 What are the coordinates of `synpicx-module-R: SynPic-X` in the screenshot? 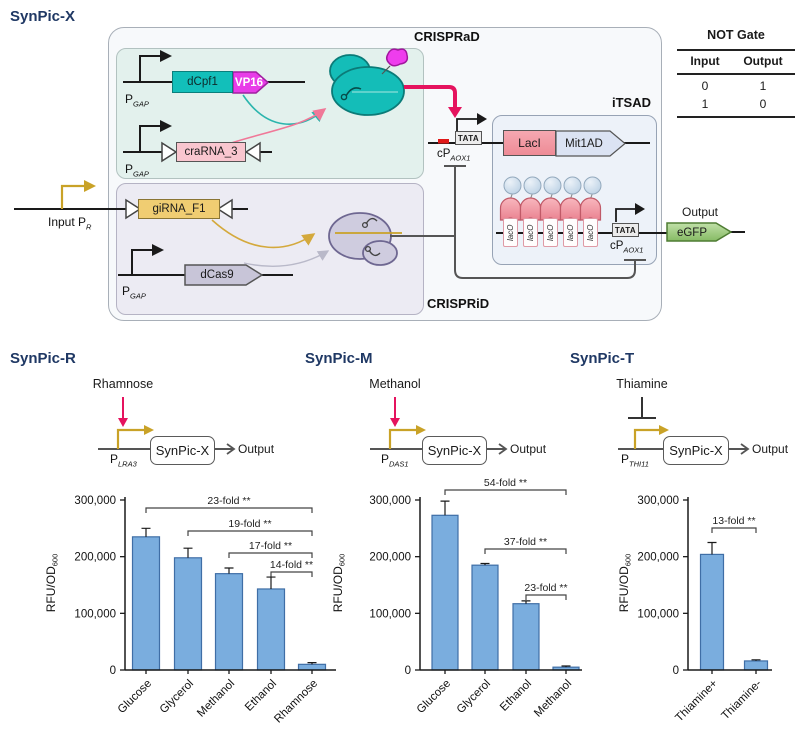 It's located at (182, 450).